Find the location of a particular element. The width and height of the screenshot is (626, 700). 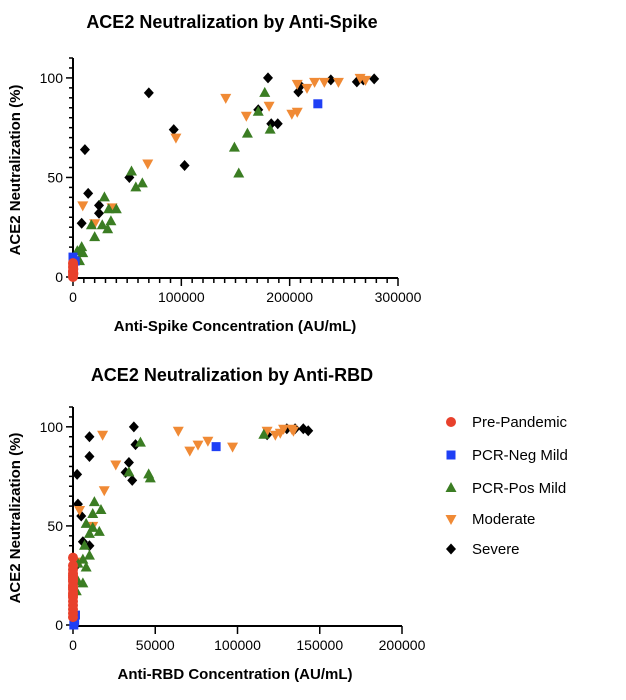

series-severe is located at coordinates (192, 496).